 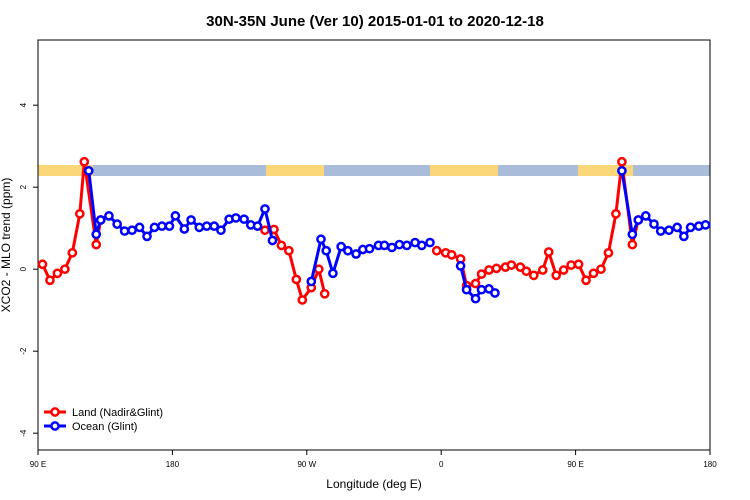 I want to click on x-tick-label: 90 W, so click(x=306, y=464).